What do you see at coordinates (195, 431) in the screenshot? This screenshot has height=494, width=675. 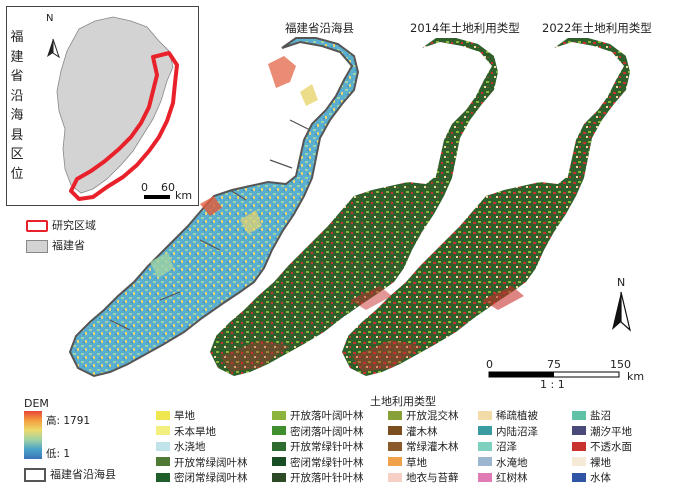 I see `landuse-label: 禾本旱地` at bounding box center [195, 431].